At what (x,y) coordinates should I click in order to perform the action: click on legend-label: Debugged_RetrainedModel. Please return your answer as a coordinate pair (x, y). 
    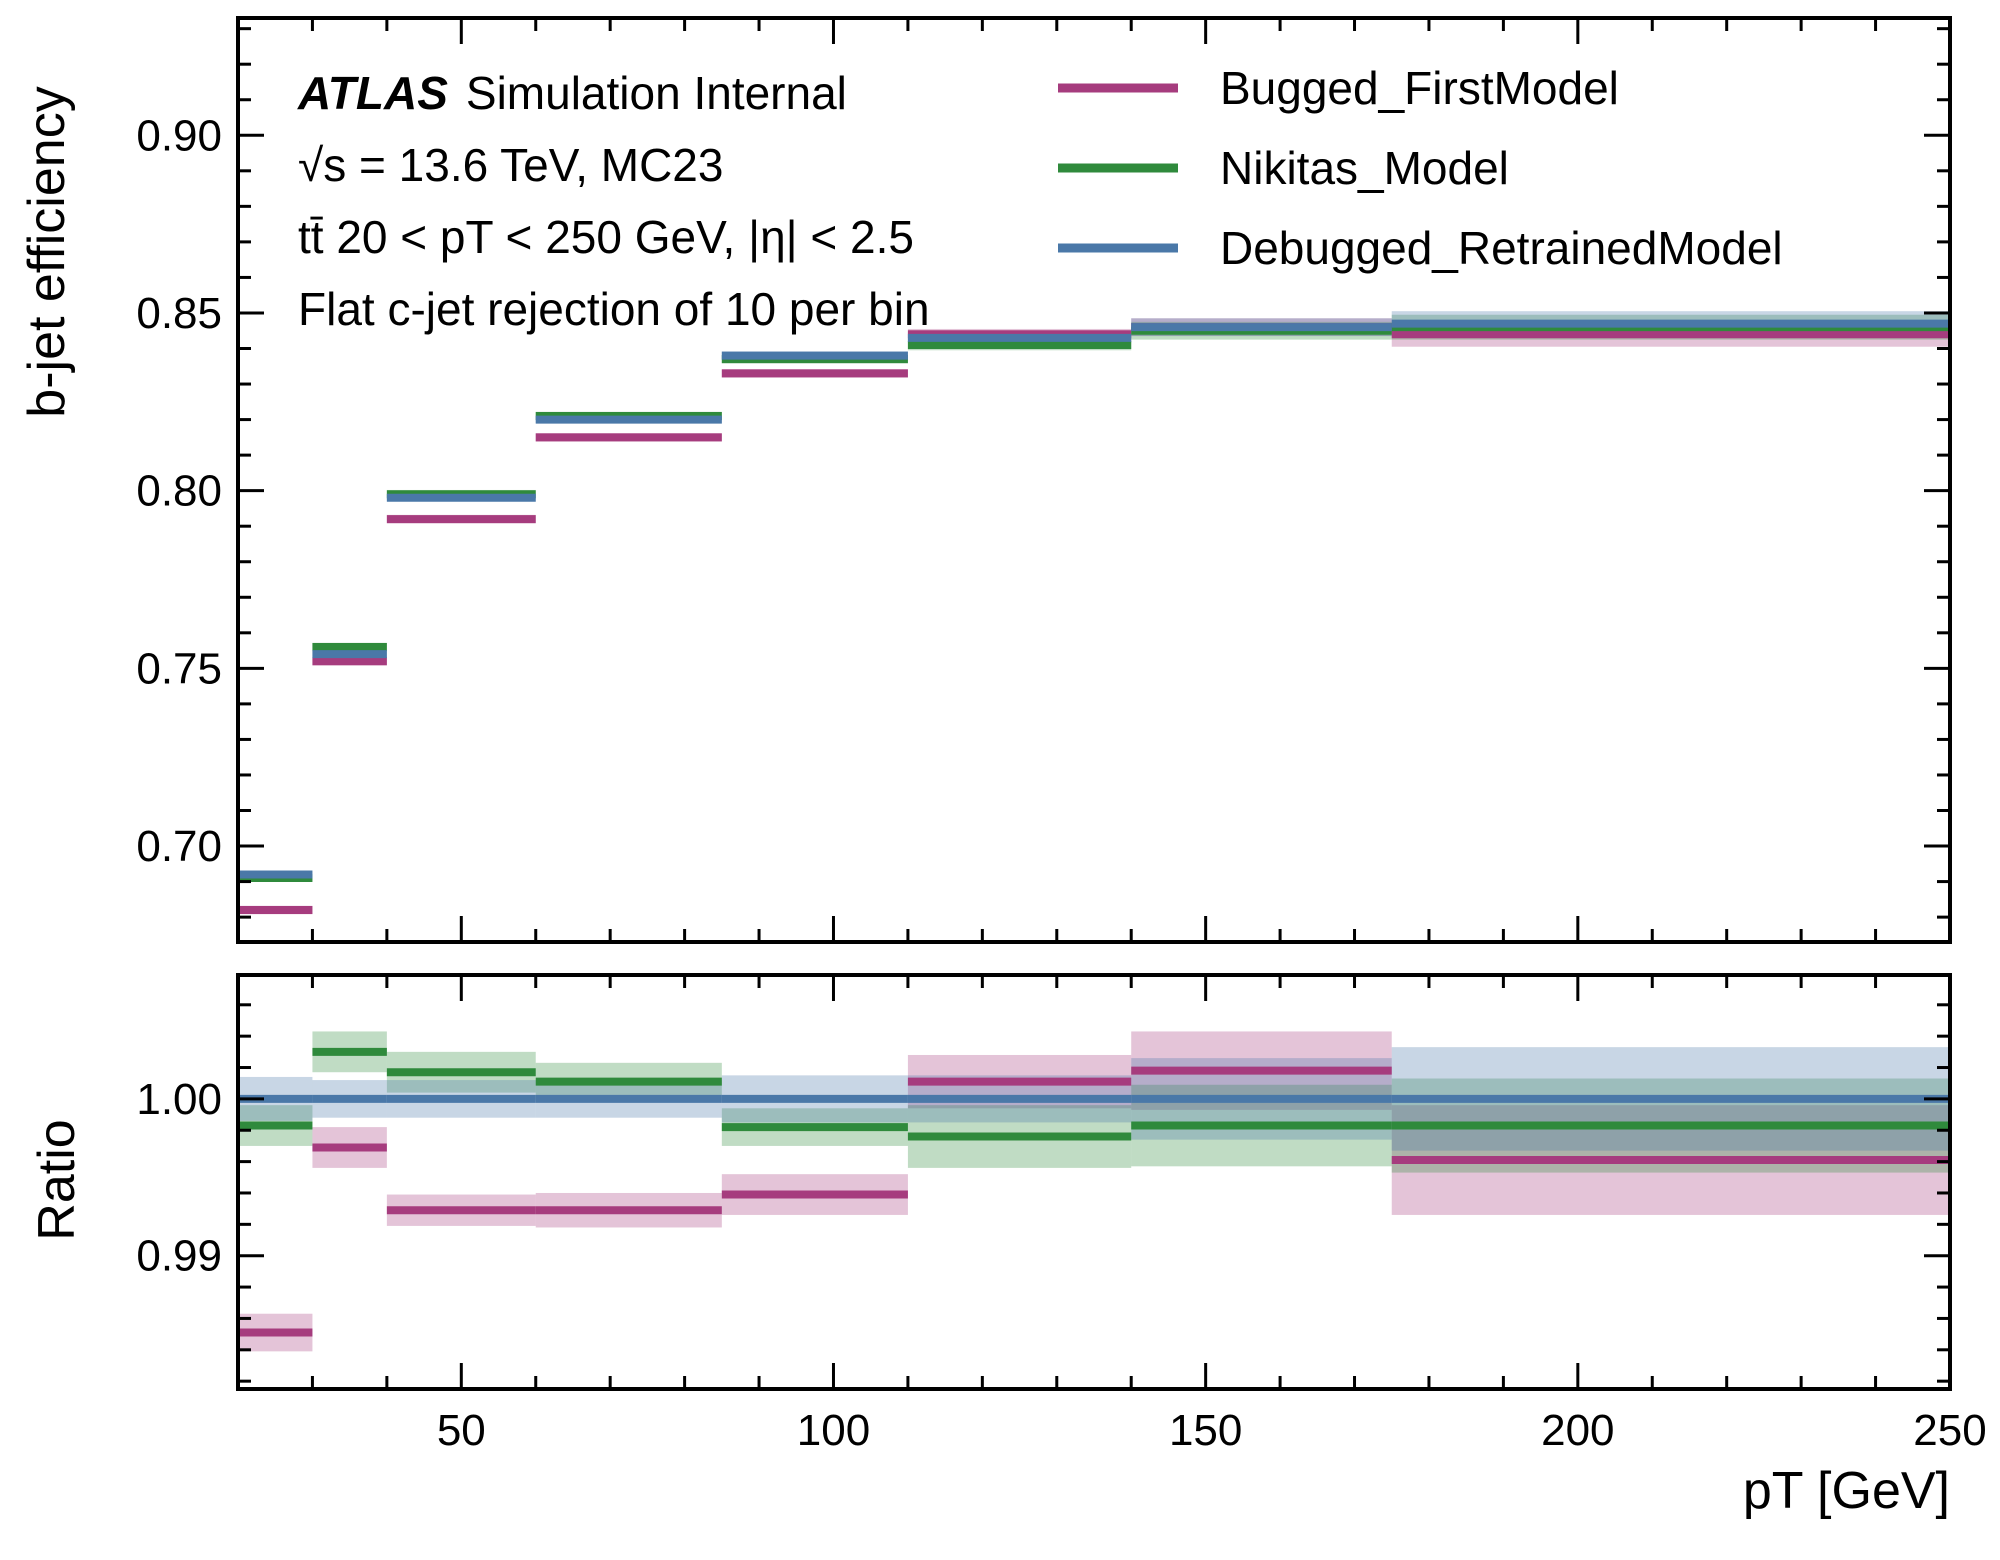
    Looking at the image, I should click on (1501, 248).